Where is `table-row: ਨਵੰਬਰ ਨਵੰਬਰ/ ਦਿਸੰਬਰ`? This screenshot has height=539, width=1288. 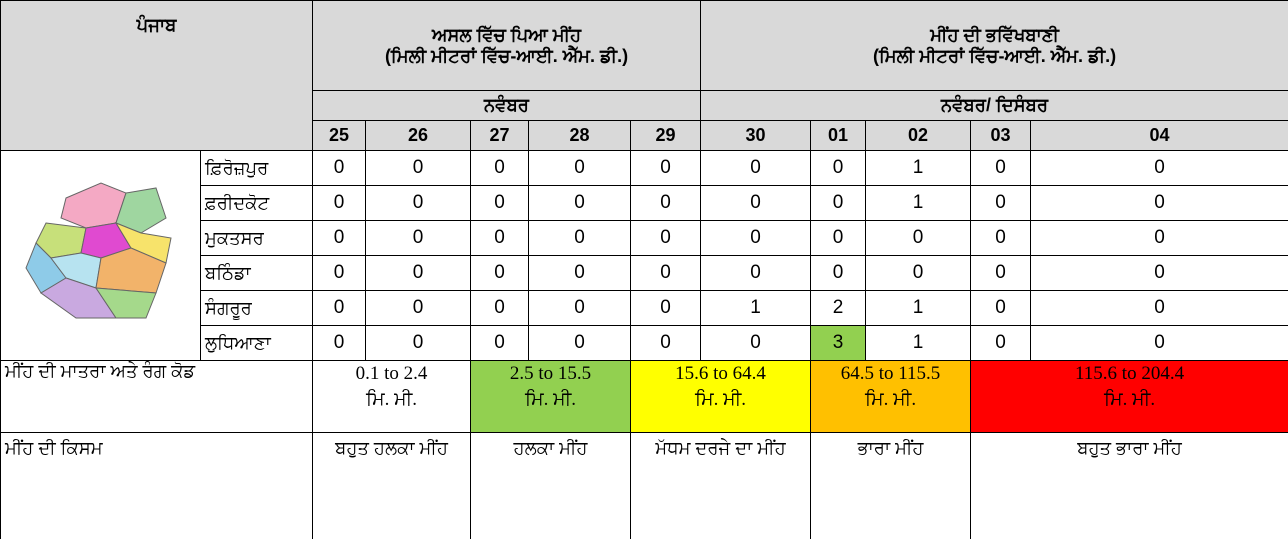 table-row: ਨਵੰਬਰ ਨਵੰਬਰ/ ਦਿਸੰਬਰ is located at coordinates (644, 105).